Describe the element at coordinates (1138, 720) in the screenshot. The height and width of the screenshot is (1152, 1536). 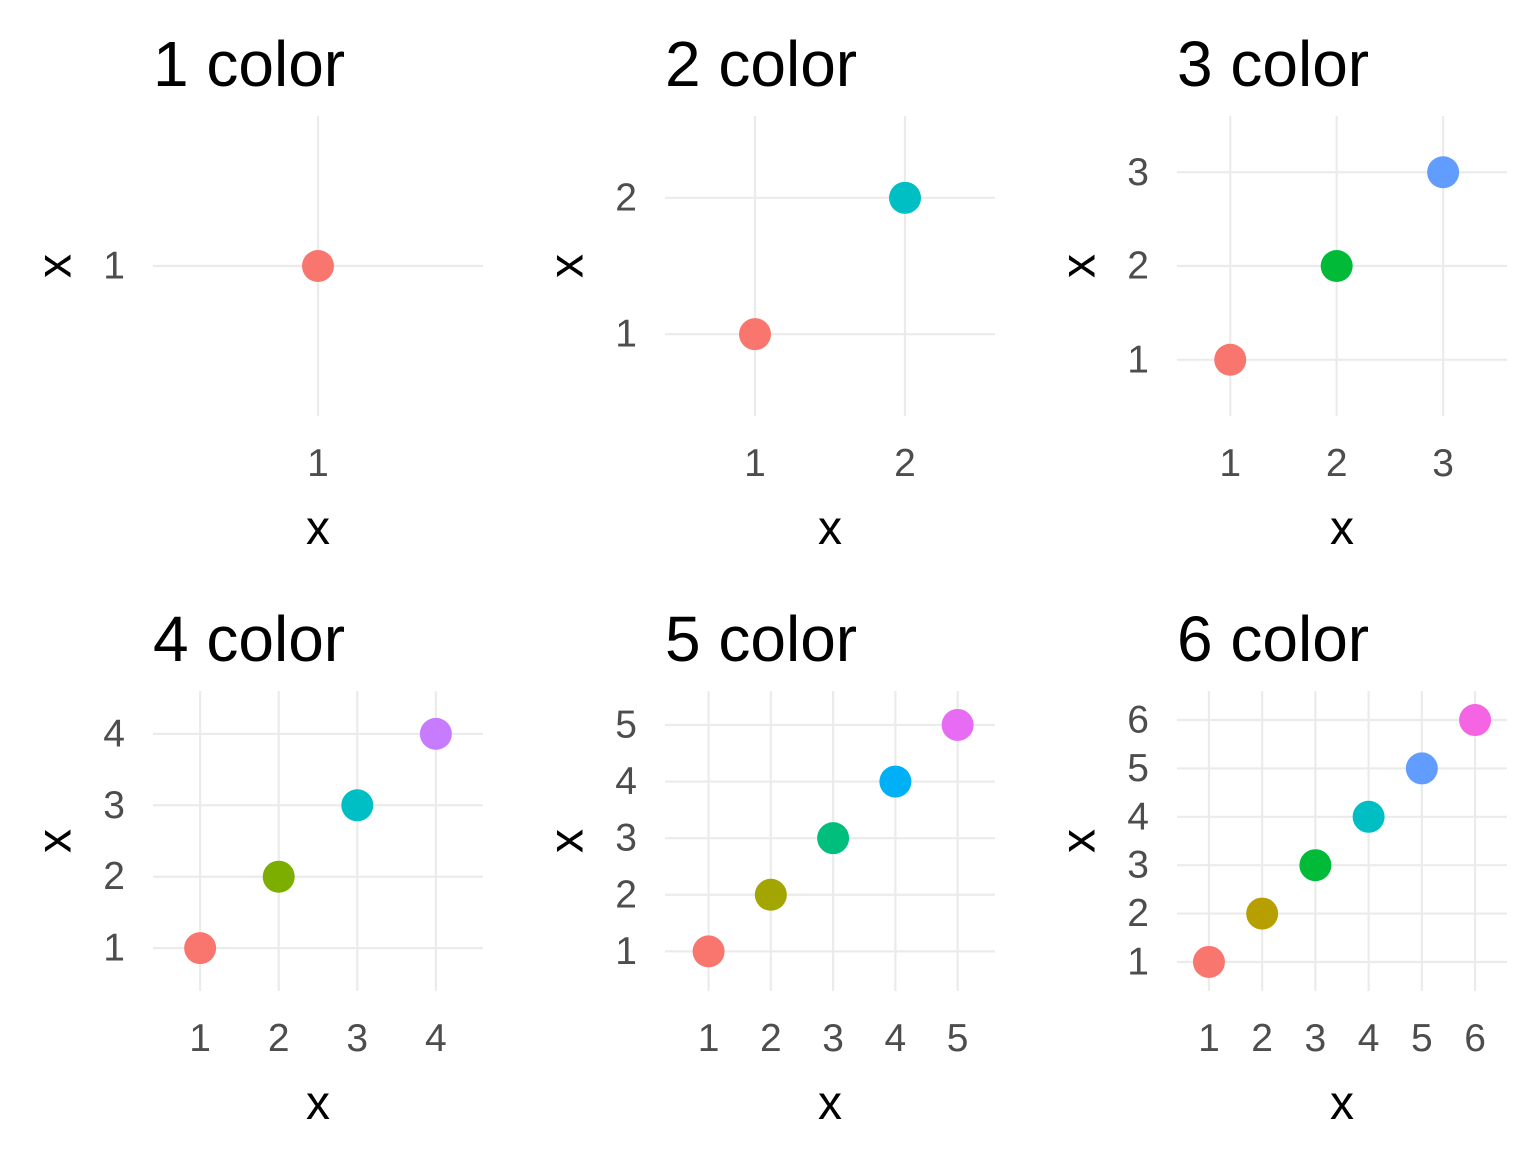
I see `y-tick-label: 6` at that location.